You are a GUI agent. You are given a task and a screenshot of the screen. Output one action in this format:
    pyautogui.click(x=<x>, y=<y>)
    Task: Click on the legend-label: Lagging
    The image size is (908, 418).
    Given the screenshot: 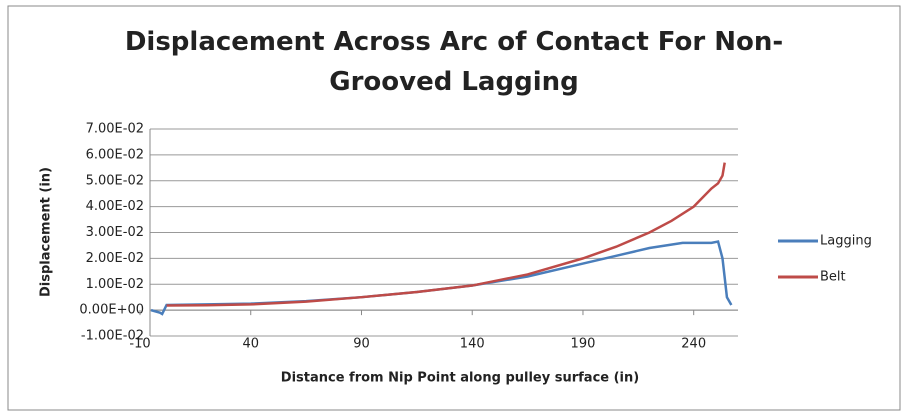 What is the action you would take?
    pyautogui.click(x=846, y=241)
    